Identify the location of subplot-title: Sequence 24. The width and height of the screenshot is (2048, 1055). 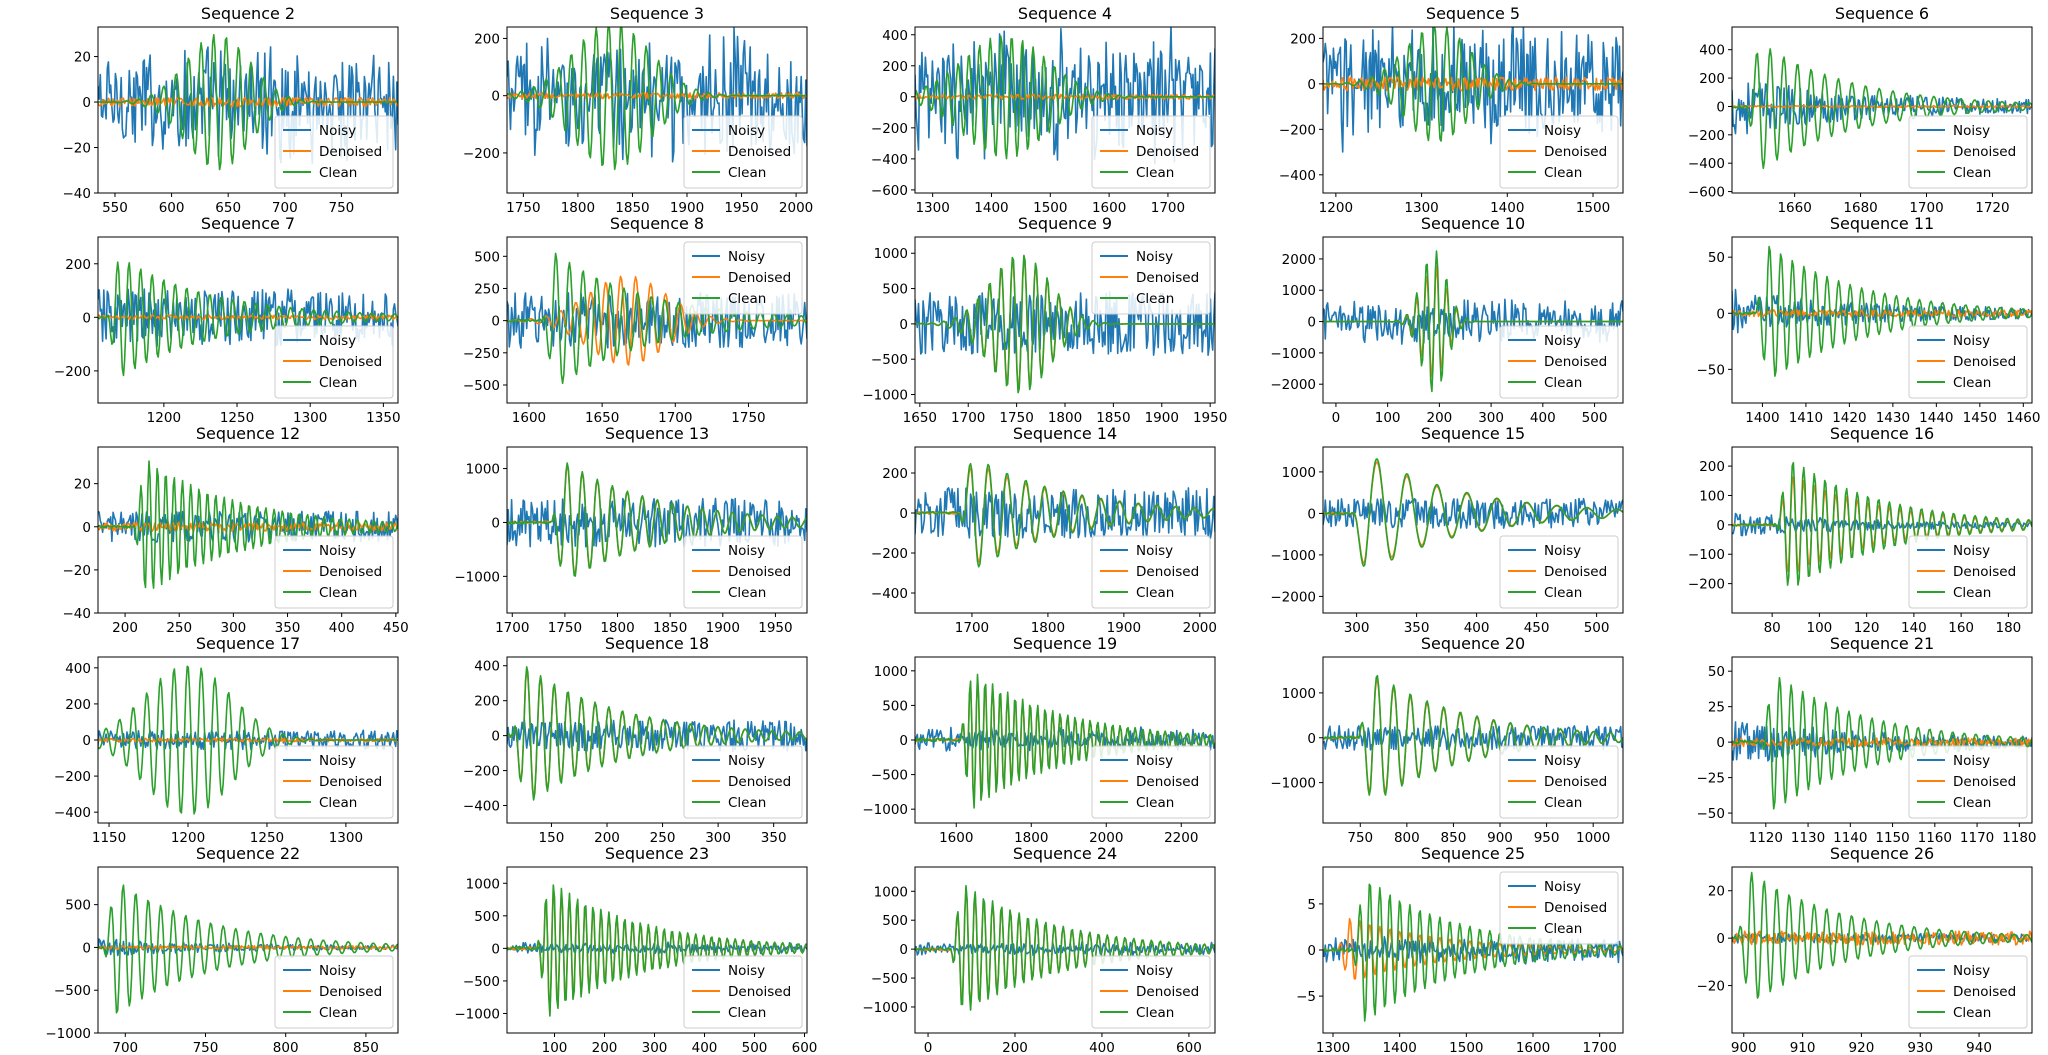
(1065, 853).